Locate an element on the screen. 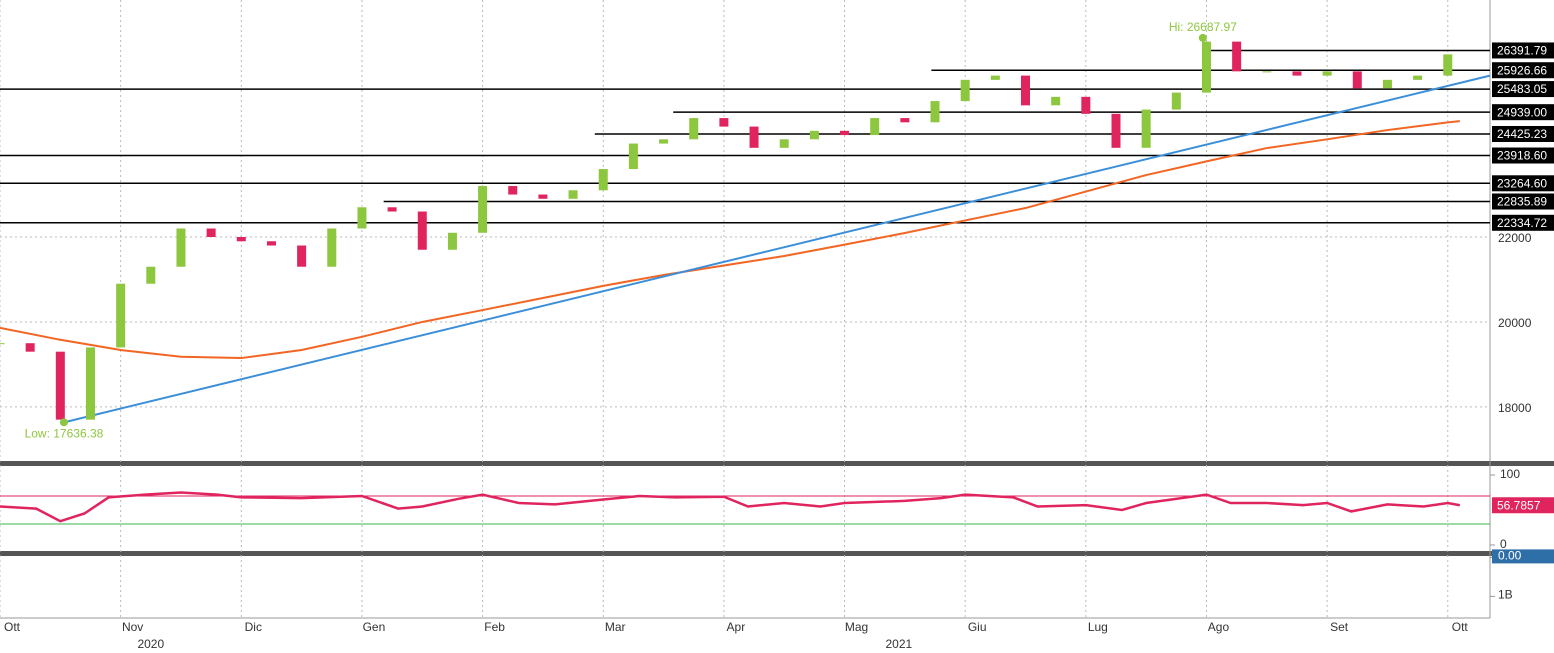  level-label: 22835.89 is located at coordinates (1522, 202).